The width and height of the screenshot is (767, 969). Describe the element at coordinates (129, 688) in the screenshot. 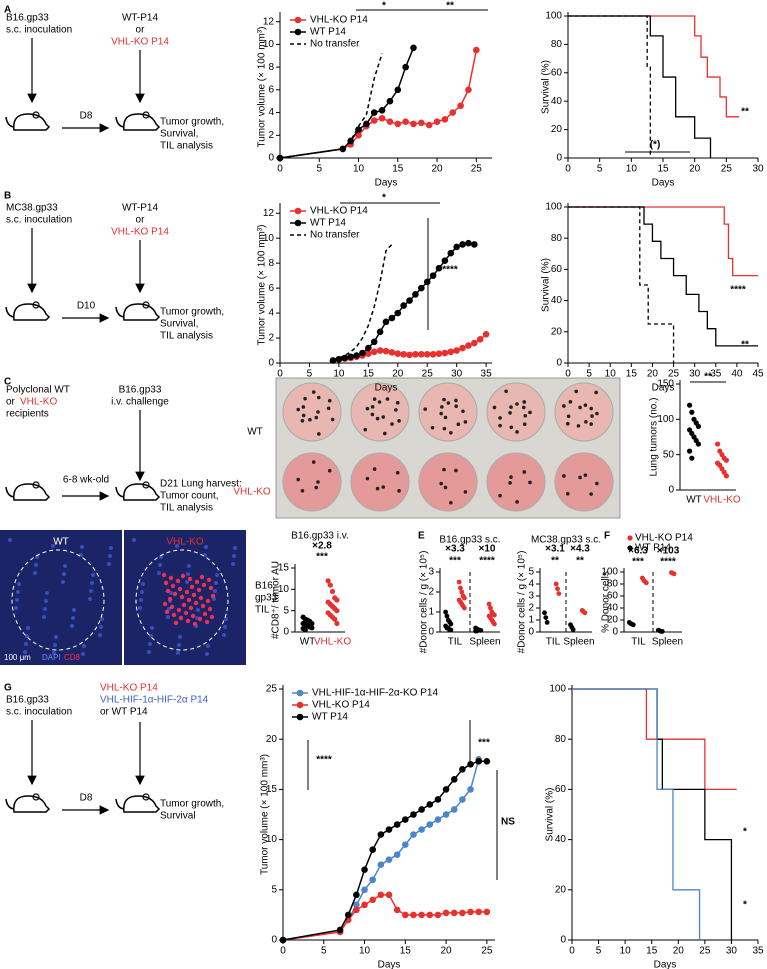

I see `schematic-text: VHL-KO P14` at that location.